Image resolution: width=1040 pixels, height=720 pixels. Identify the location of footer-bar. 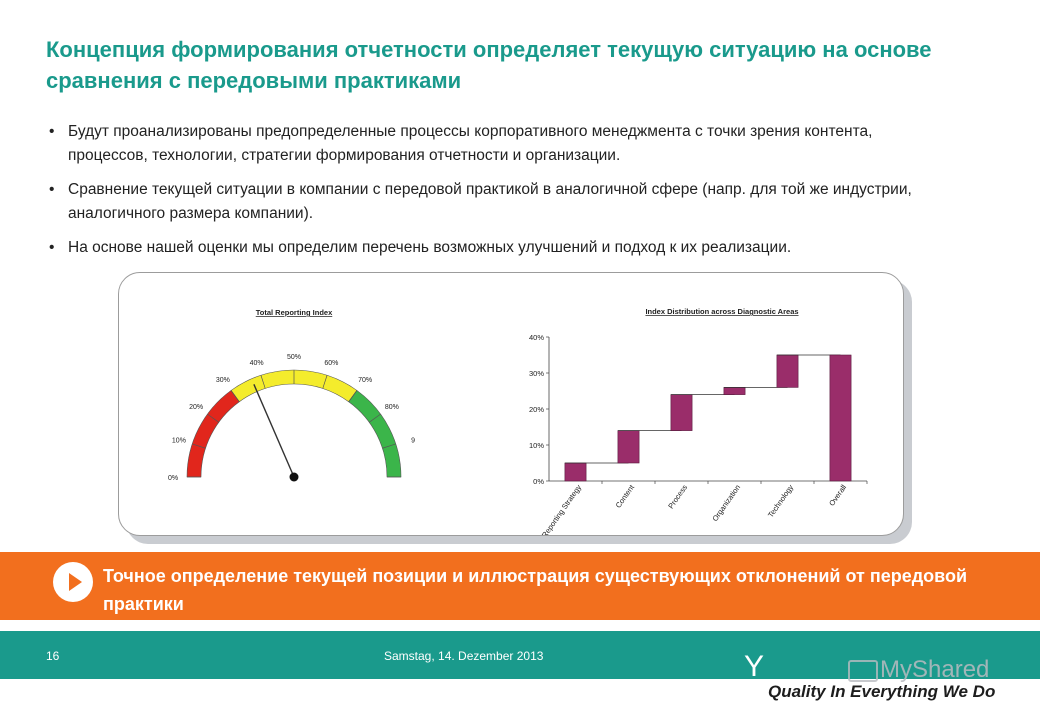
(520, 655).